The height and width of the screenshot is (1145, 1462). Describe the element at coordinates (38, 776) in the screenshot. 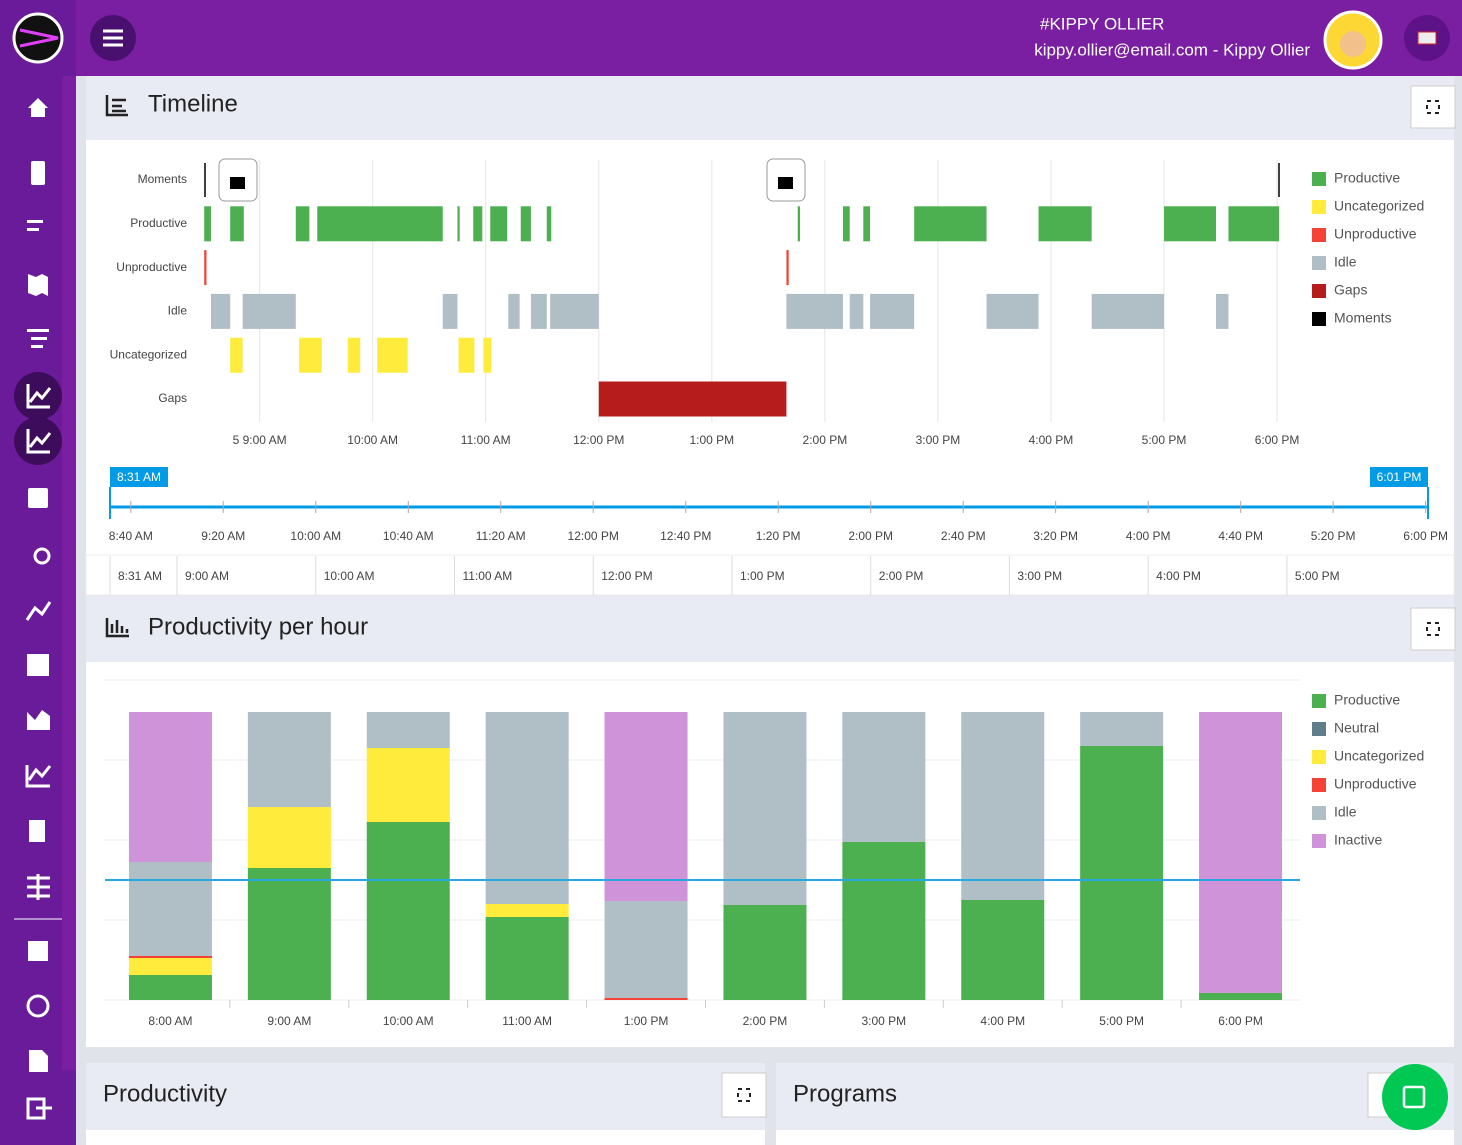

I see `line-icon` at that location.